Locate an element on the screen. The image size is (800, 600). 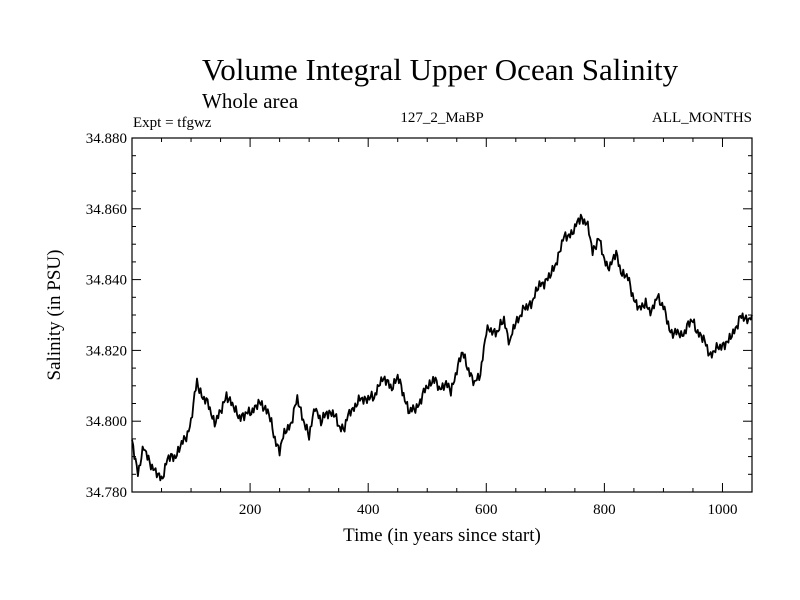
run-id-label: 127_2_MaBP is located at coordinates (441, 118).